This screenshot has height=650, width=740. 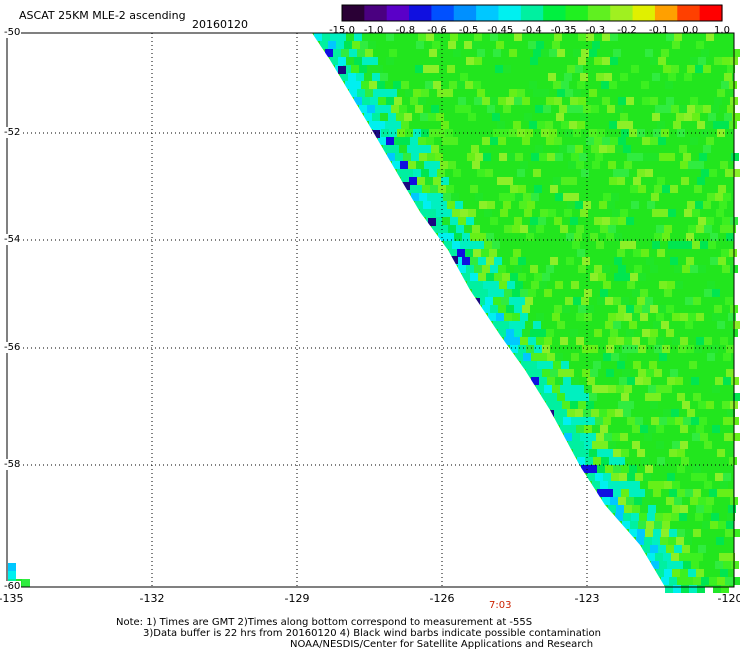 What do you see at coordinates (532, 13) in the screenshot?
I see `colorbar` at bounding box center [532, 13].